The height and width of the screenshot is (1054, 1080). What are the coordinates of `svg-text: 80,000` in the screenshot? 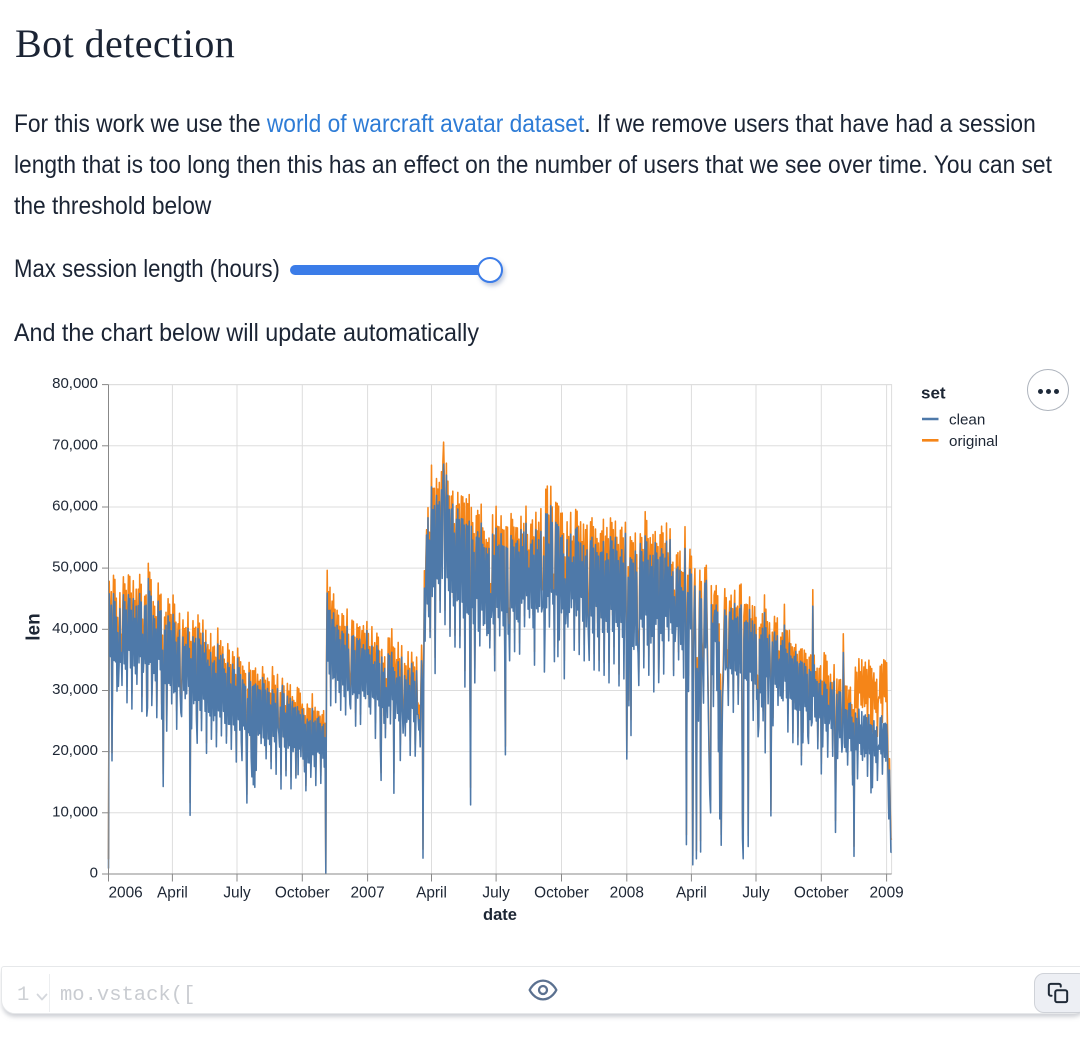 It's located at (75, 383).